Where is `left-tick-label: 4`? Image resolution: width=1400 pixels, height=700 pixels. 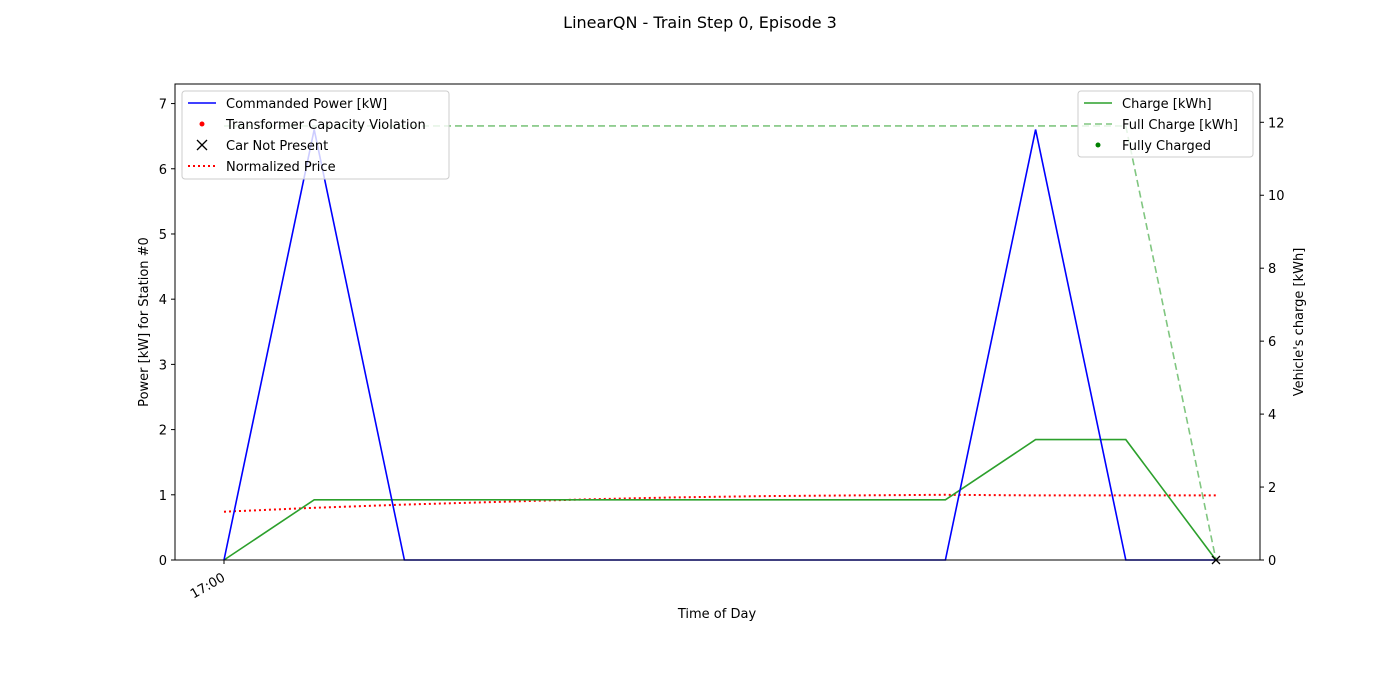 left-tick-label: 4 is located at coordinates (163, 300).